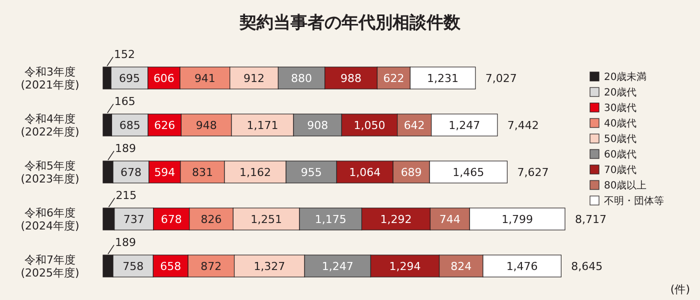 The width and height of the screenshot is (700, 300). What do you see at coordinates (533, 172) in the screenshot?
I see `total-label: 7,627` at bounding box center [533, 172].